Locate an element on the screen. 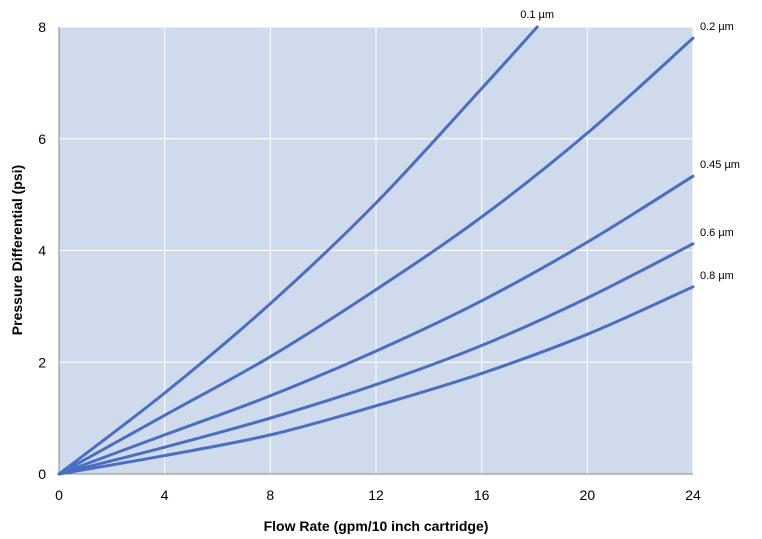 The height and width of the screenshot is (539, 762). series-label: 0.2 µm is located at coordinates (717, 27).